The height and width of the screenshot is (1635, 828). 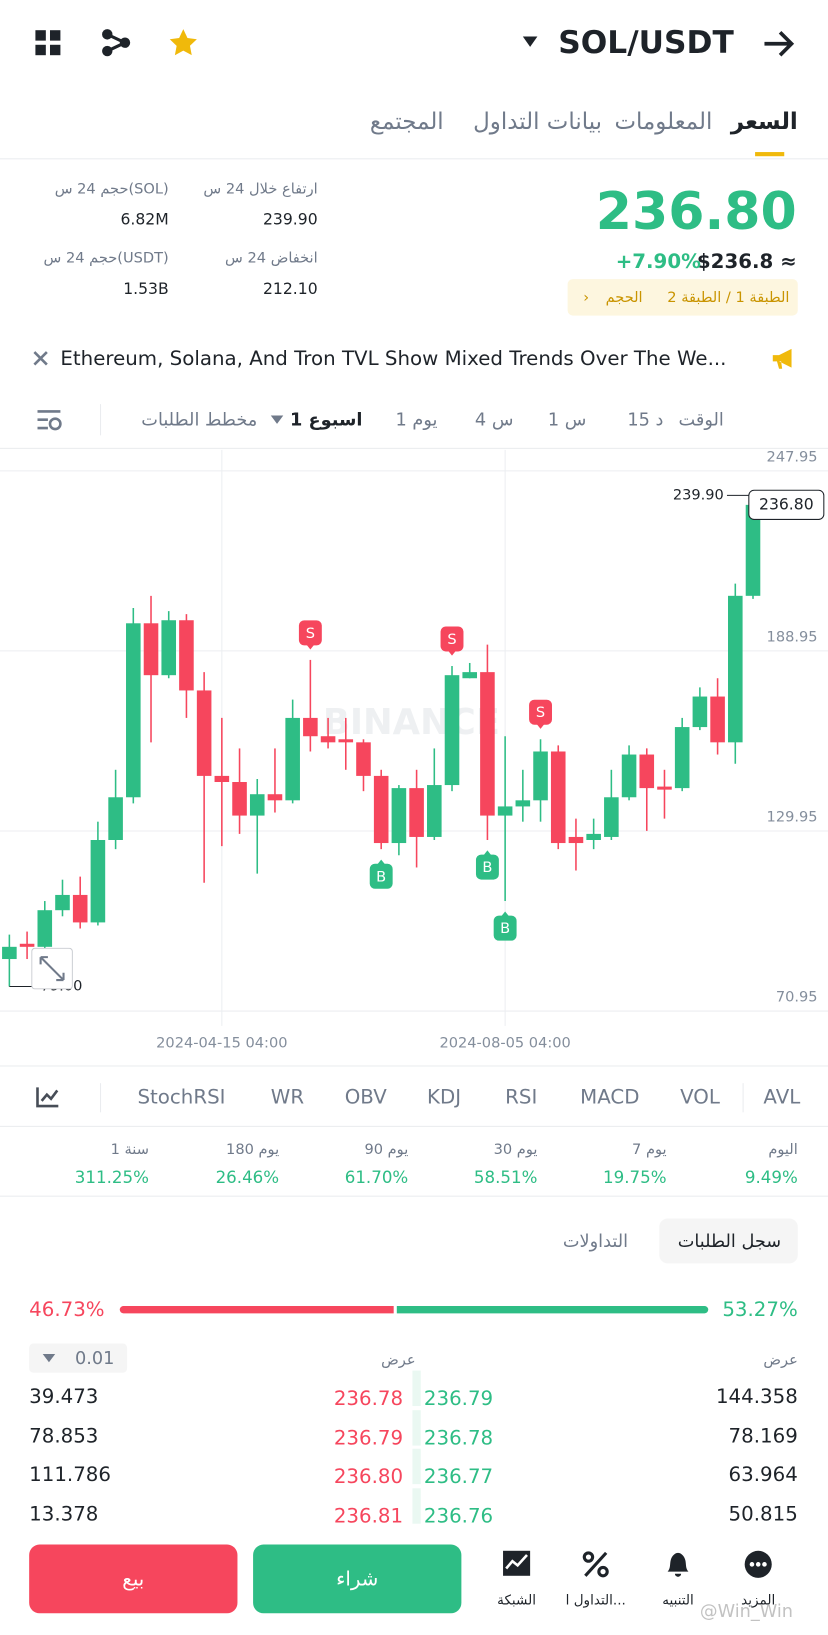 What do you see at coordinates (386, 1150) in the screenshot?
I see `perf-label: 90 يوم` at bounding box center [386, 1150].